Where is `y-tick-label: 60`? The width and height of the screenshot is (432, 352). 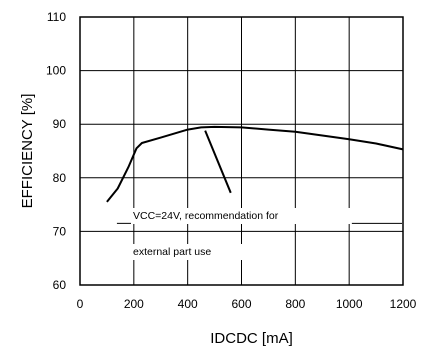
y-tick-label: 60 is located at coordinates (60, 285).